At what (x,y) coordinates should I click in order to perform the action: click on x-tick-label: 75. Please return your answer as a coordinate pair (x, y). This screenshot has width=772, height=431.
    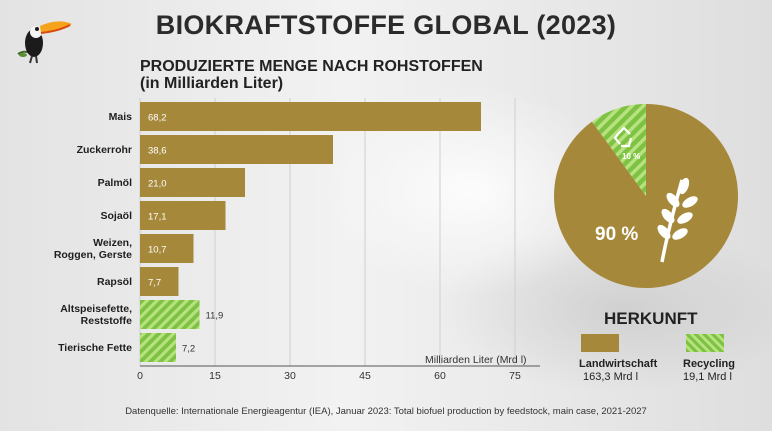
    Looking at the image, I should click on (515, 376).